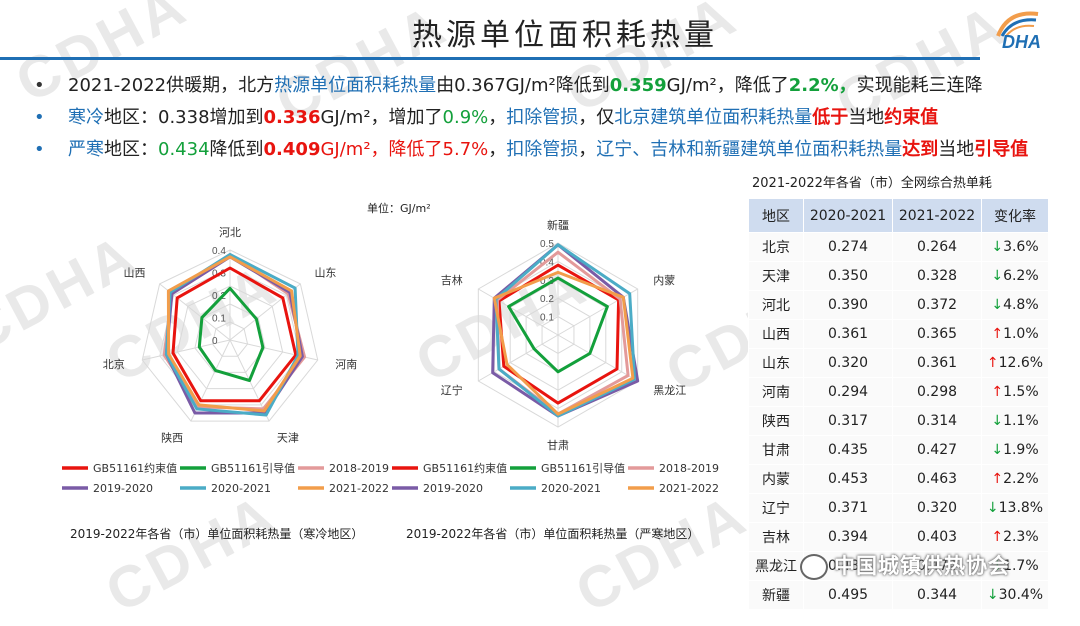 Image resolution: width=1080 pixels, height=626 pixels. Describe the element at coordinates (814, 567) in the screenshot. I see `wechat-icon` at that location.